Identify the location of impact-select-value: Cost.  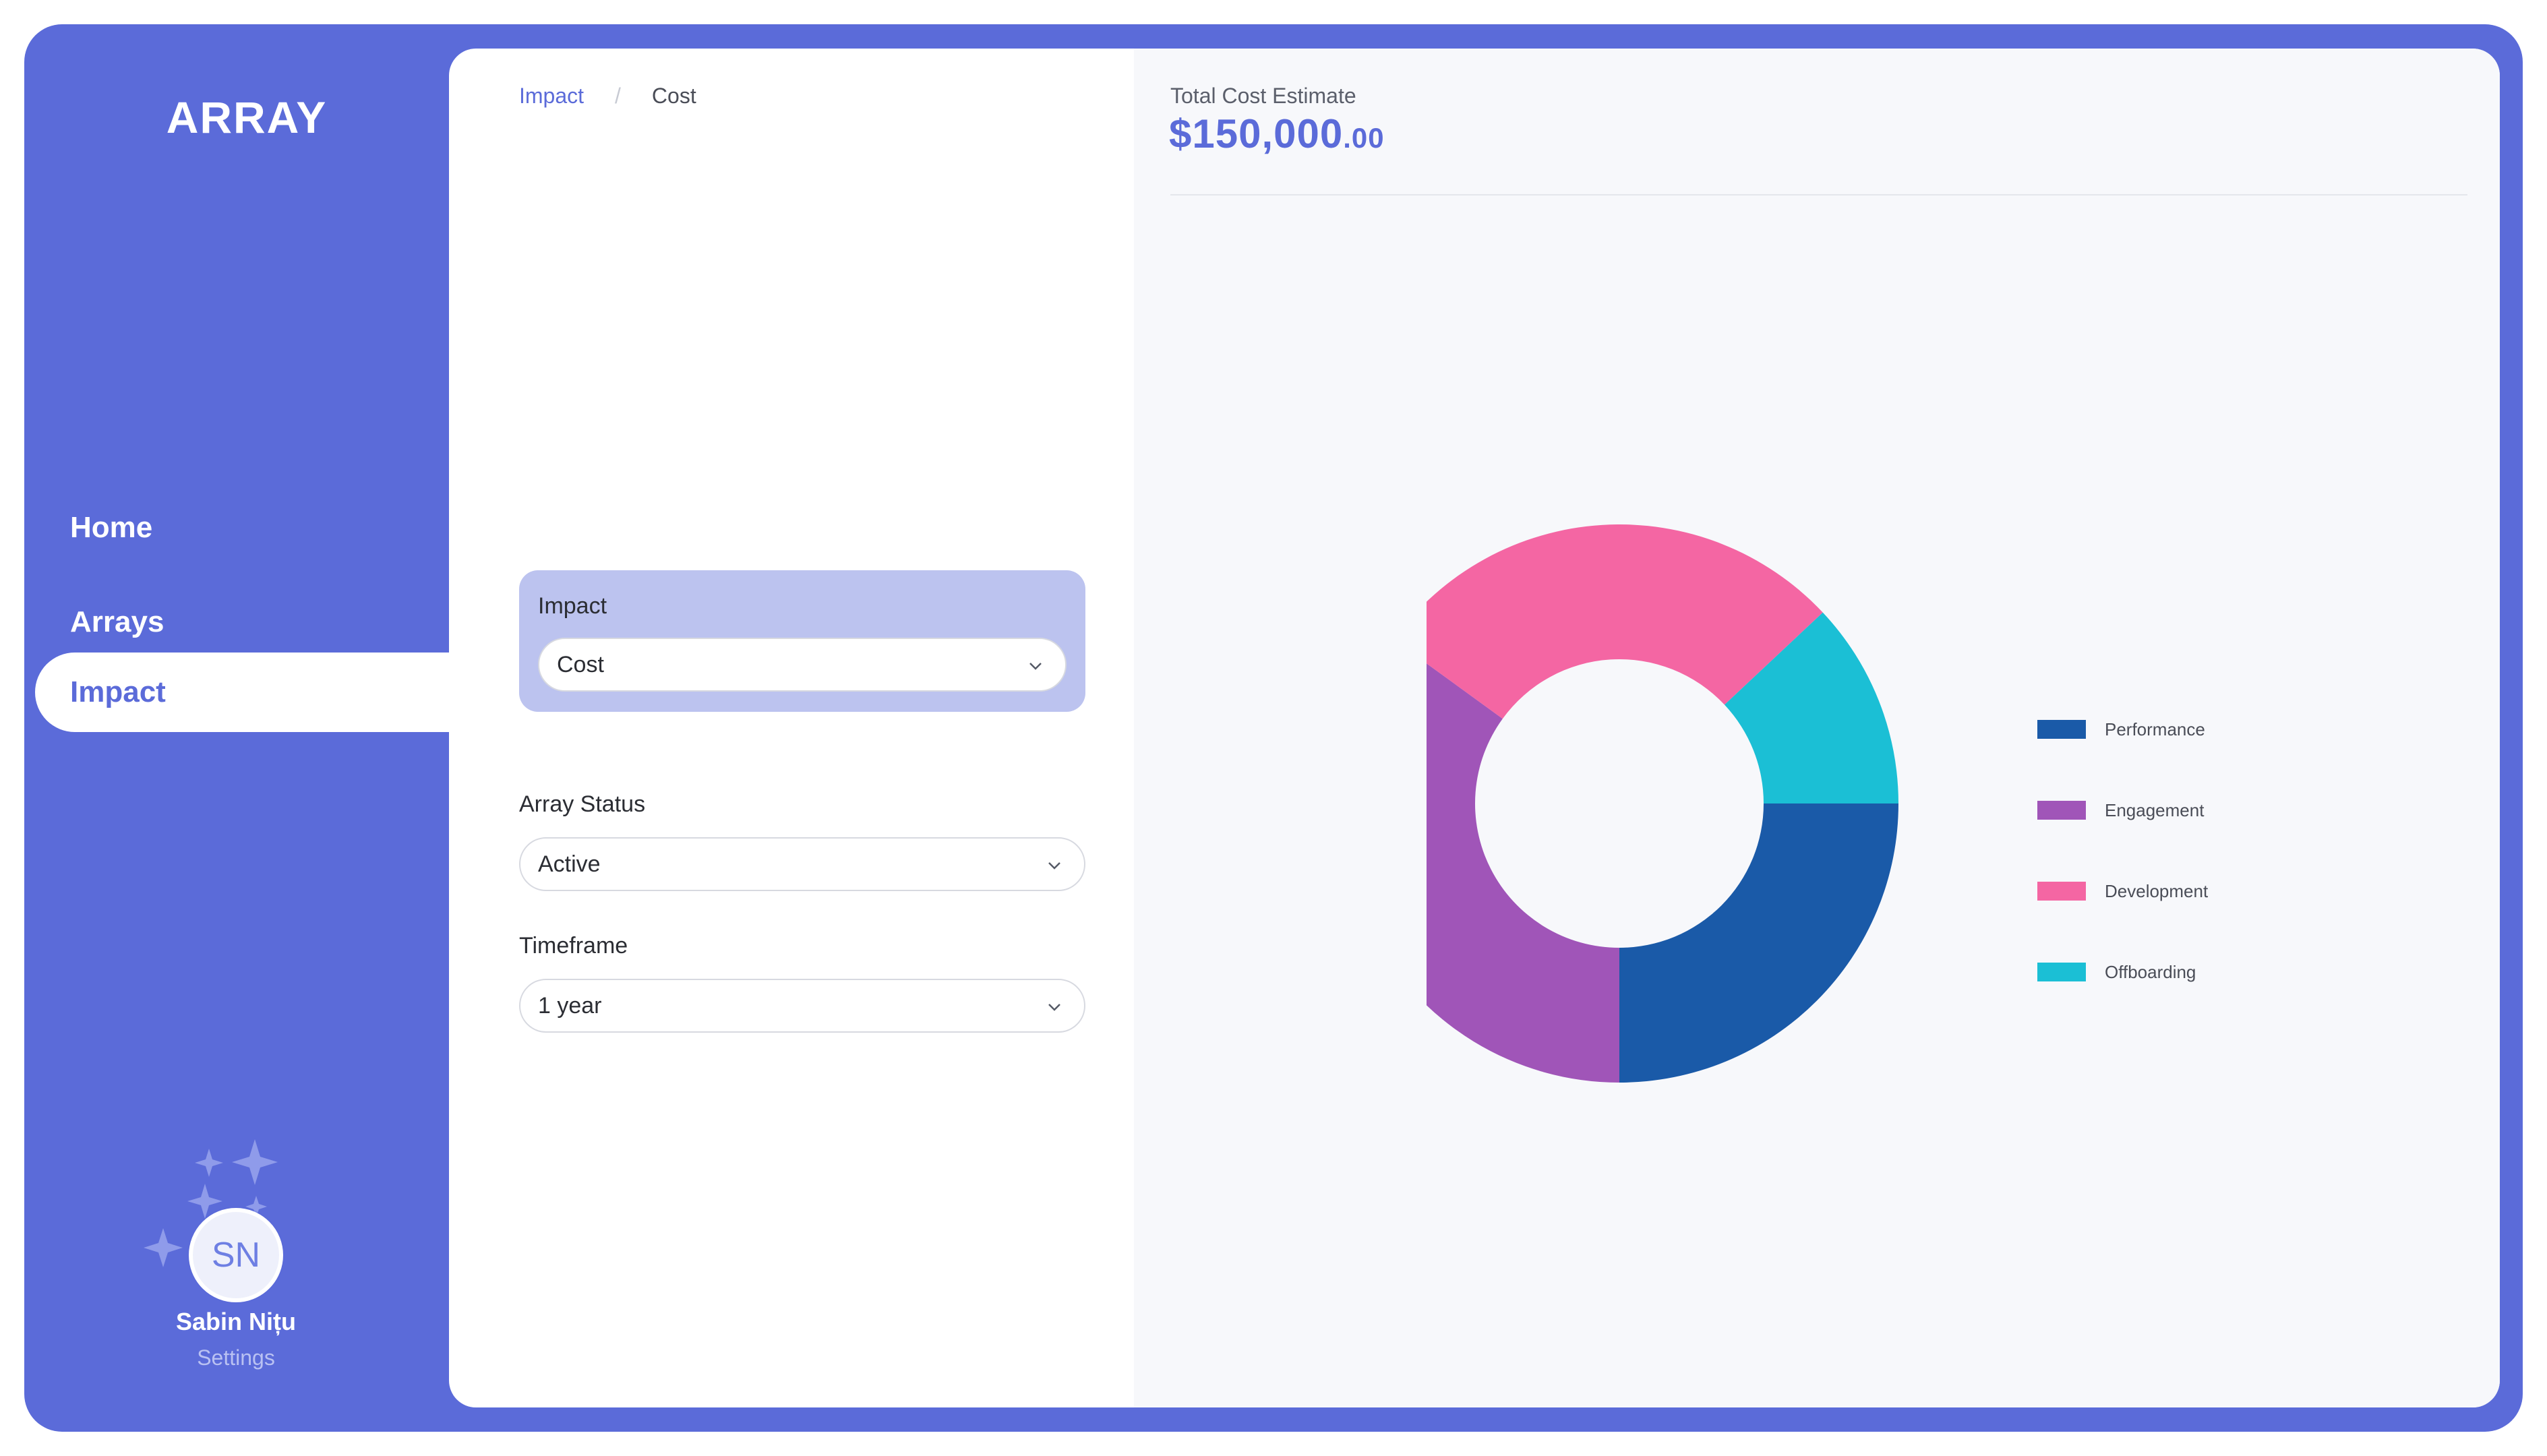
(581, 664).